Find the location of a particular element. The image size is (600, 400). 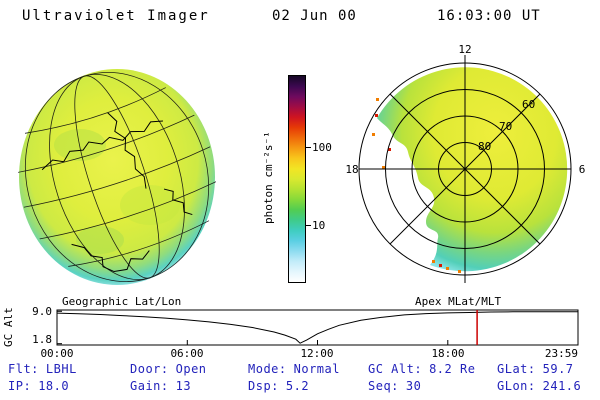

altitude-strip-chart is located at coordinates (317, 327).